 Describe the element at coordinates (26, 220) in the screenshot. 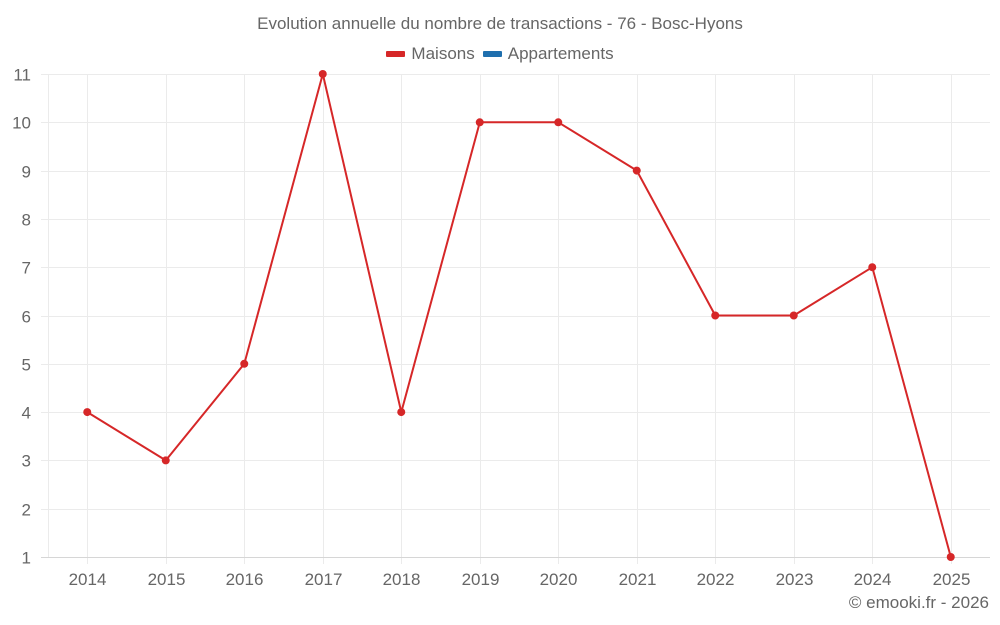

I see `y-tick-label: 8` at that location.